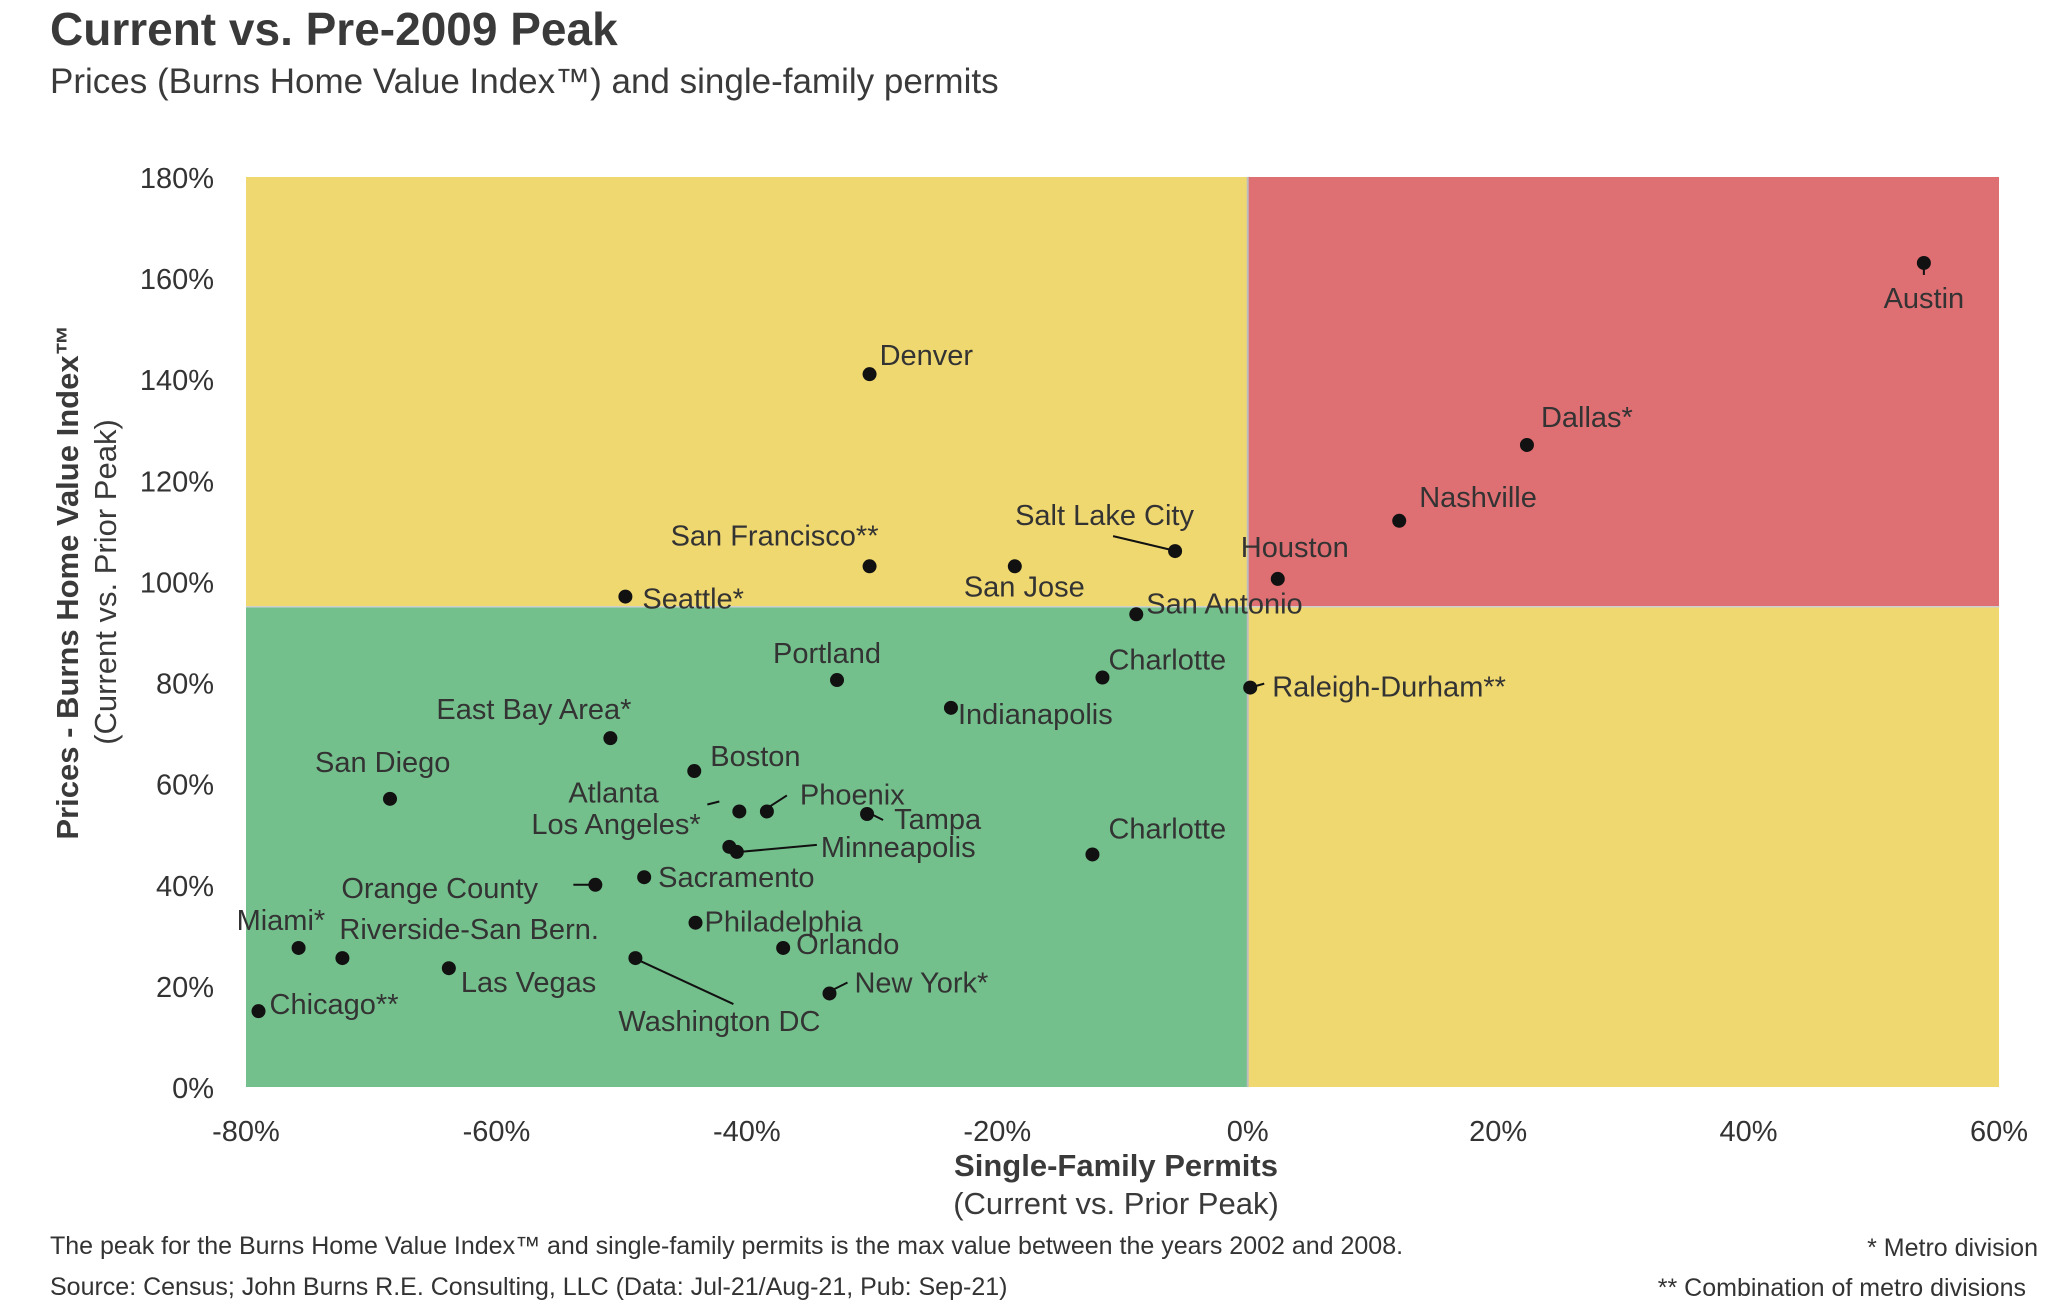  I want to click on point-label-austin: Austin, so click(1924, 299).